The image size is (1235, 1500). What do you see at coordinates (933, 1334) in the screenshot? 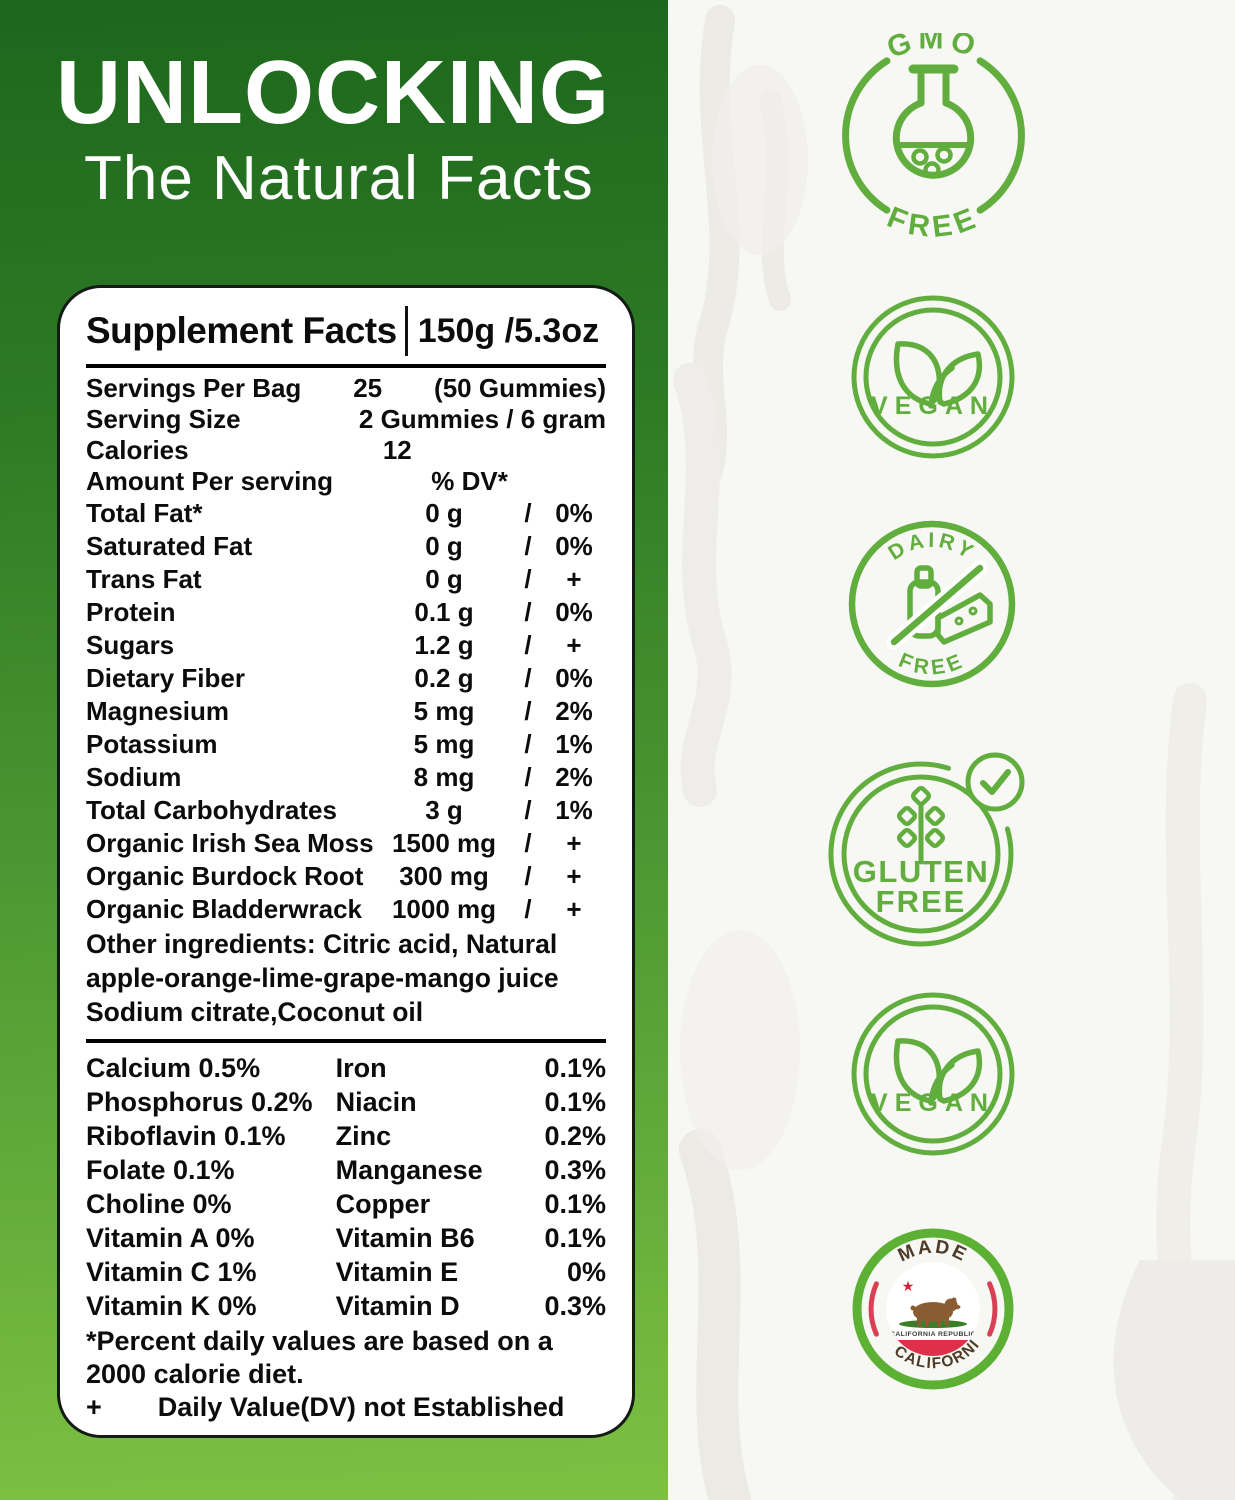
I see `flag-caption: CALIFORNIA REPUBLIC` at bounding box center [933, 1334].